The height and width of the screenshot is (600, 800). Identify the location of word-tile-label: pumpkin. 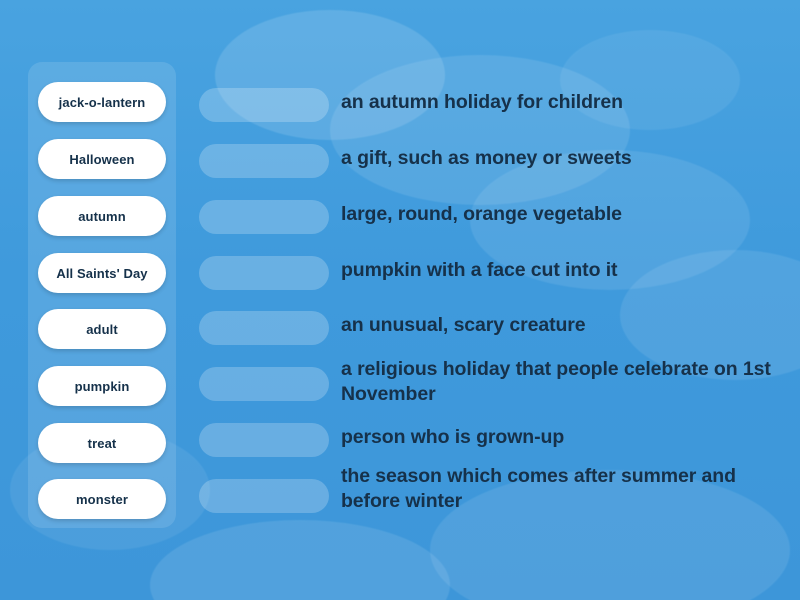
(102, 386).